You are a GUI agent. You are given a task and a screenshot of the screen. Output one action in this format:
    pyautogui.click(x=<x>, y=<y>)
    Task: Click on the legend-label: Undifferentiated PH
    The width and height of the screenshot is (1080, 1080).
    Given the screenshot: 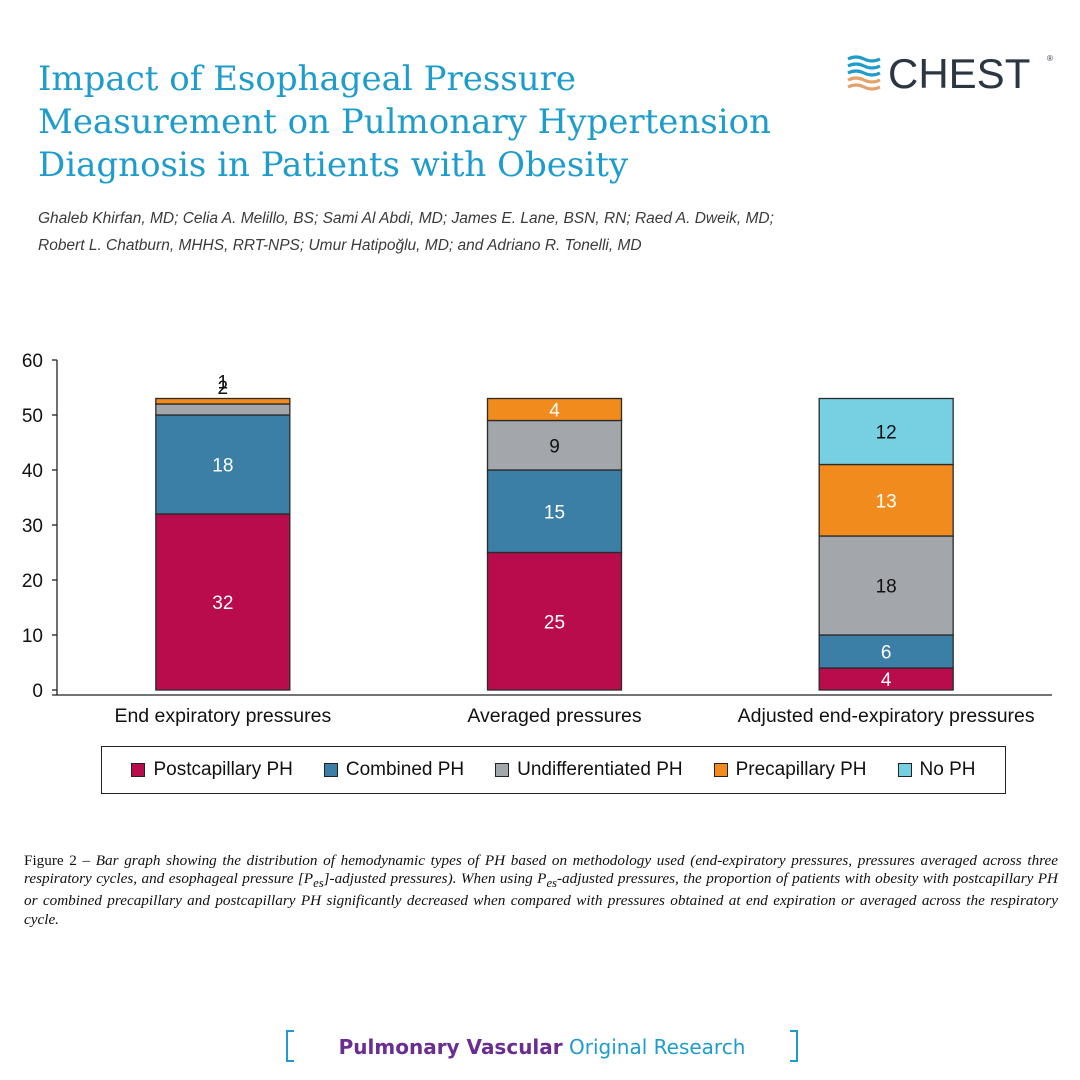 What is the action you would take?
    pyautogui.click(x=600, y=769)
    